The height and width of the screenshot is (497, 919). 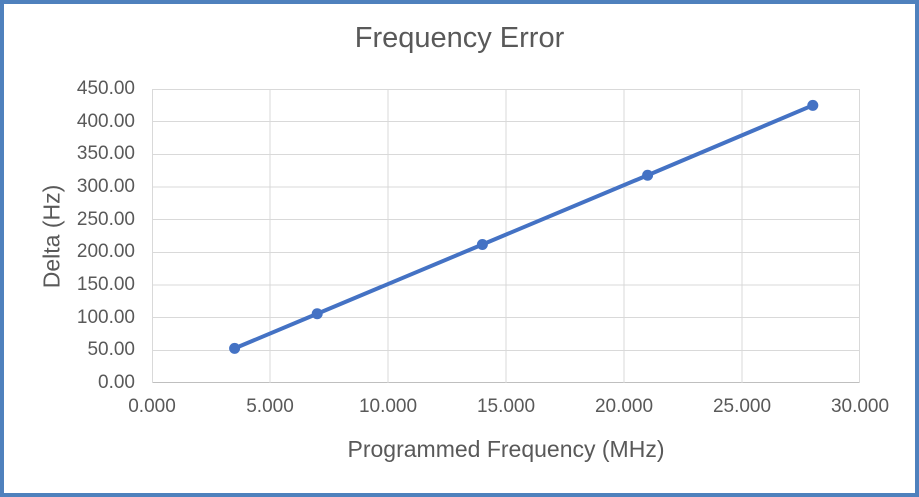 I want to click on chart-title: Frequency Error, so click(x=459, y=38).